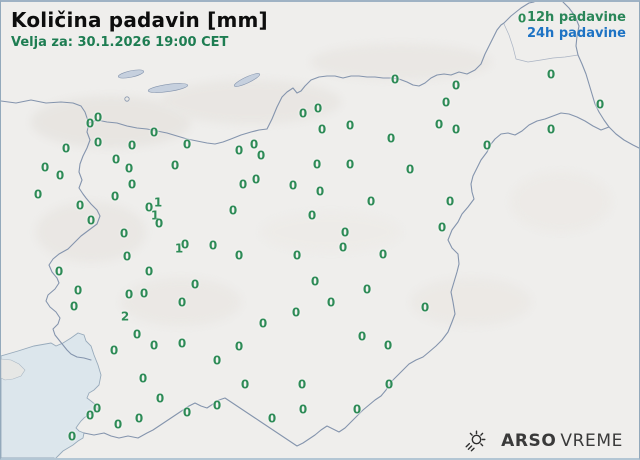 The image size is (640, 460). Describe the element at coordinates (576, 33) in the screenshot. I see `link-24h-padavine: 24h padavine` at that location.